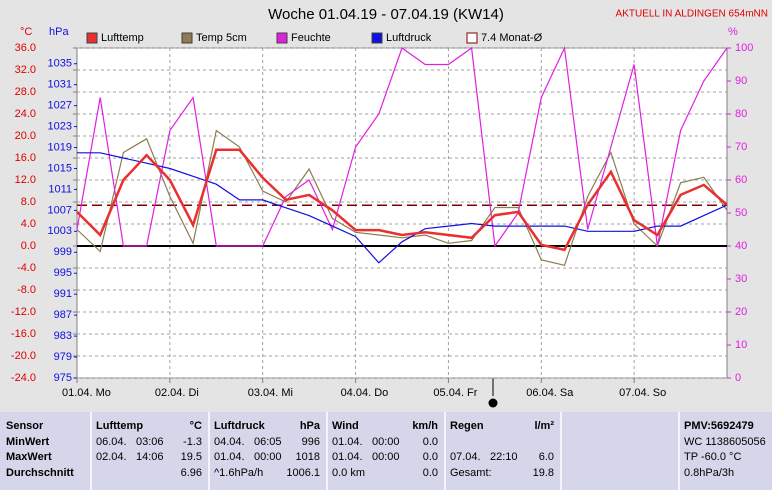 The width and height of the screenshot is (772, 490). I want to click on table-cell: 0.8hPa/3h, so click(709, 472).